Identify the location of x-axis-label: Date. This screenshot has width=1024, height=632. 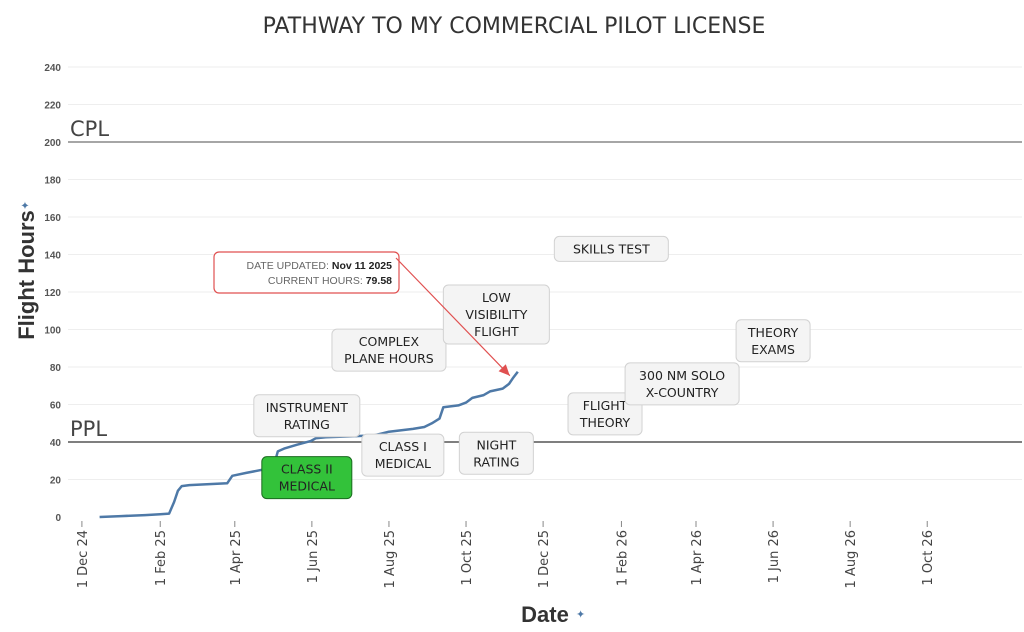
(545, 614).